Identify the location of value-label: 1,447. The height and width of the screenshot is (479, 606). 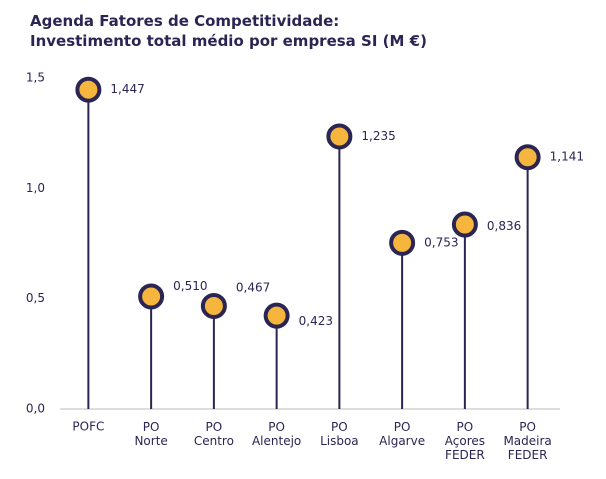
(127, 89).